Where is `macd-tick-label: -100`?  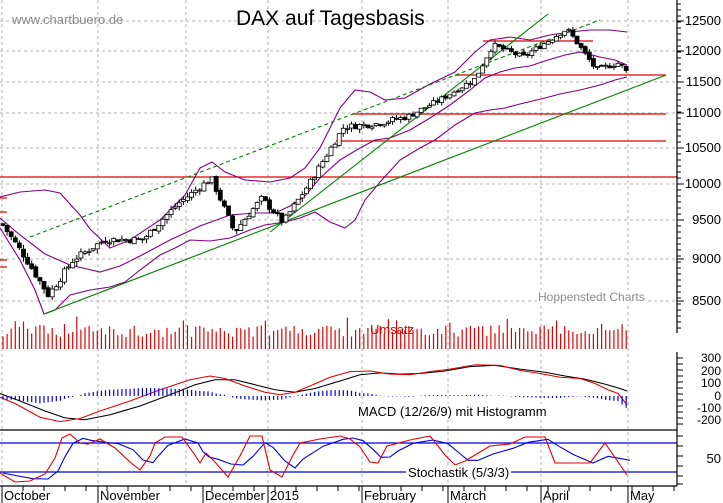 macd-tick-label: -100 is located at coordinates (708, 408).